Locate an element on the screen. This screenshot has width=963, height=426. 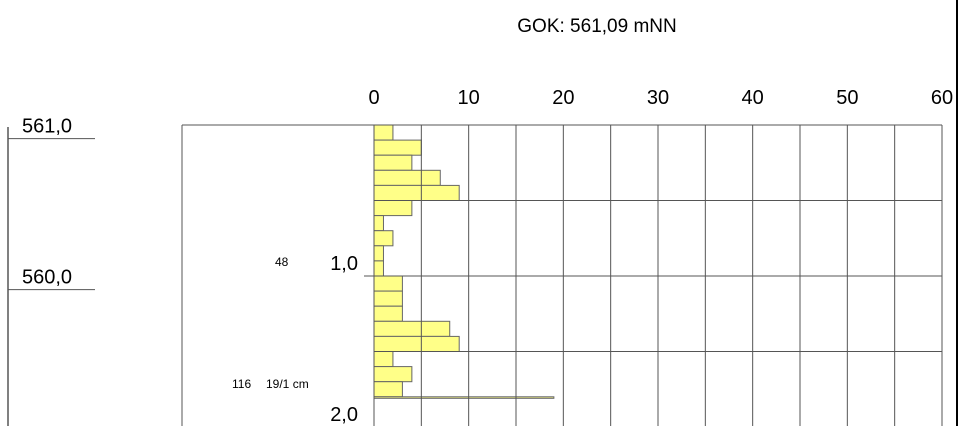
annotation: 48 is located at coordinates (282, 262).